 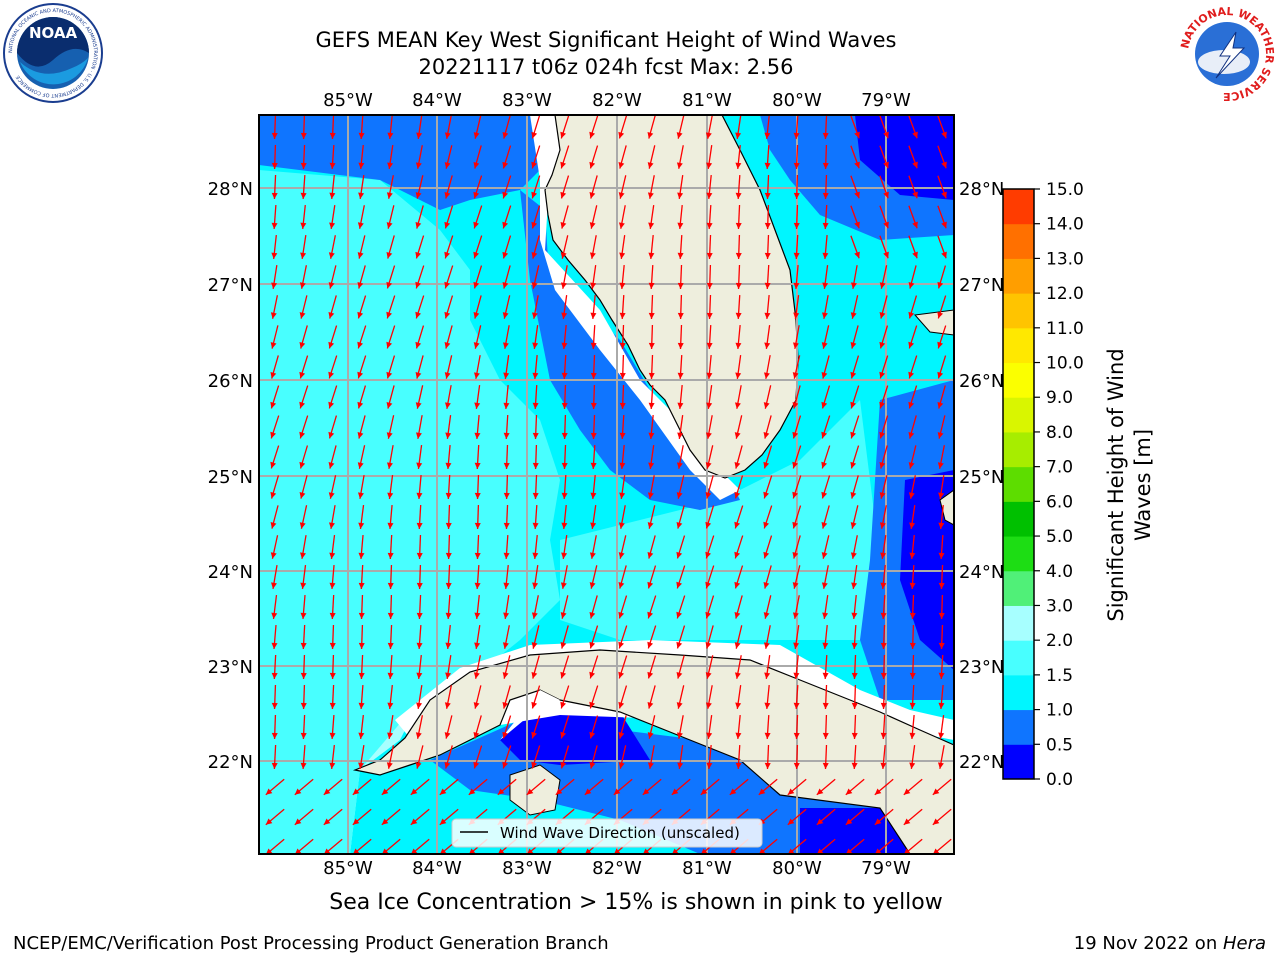 I want to click on colorbar-tick-label: 7.0, so click(x=1059, y=468).